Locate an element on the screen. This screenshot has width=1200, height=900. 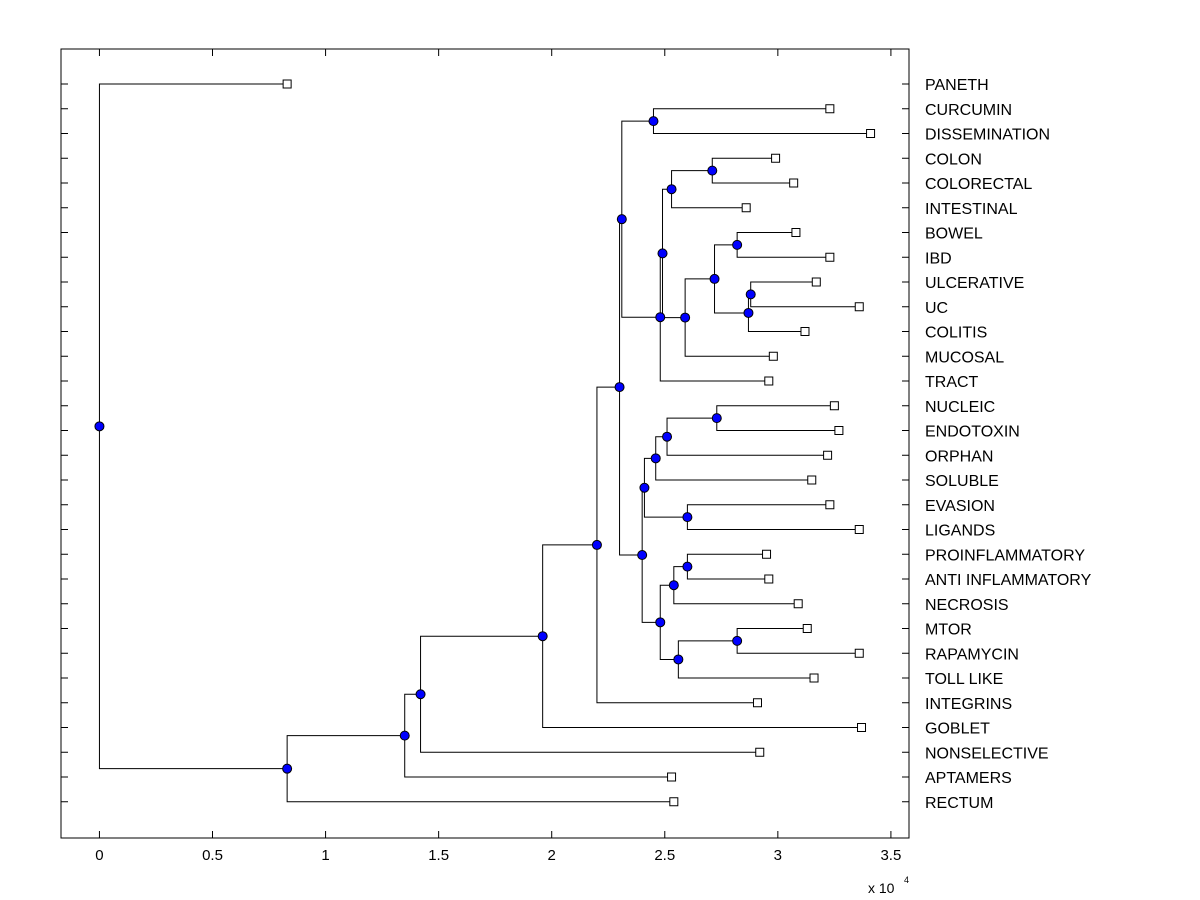
leaf-marker-intestinal is located at coordinates (746, 208).